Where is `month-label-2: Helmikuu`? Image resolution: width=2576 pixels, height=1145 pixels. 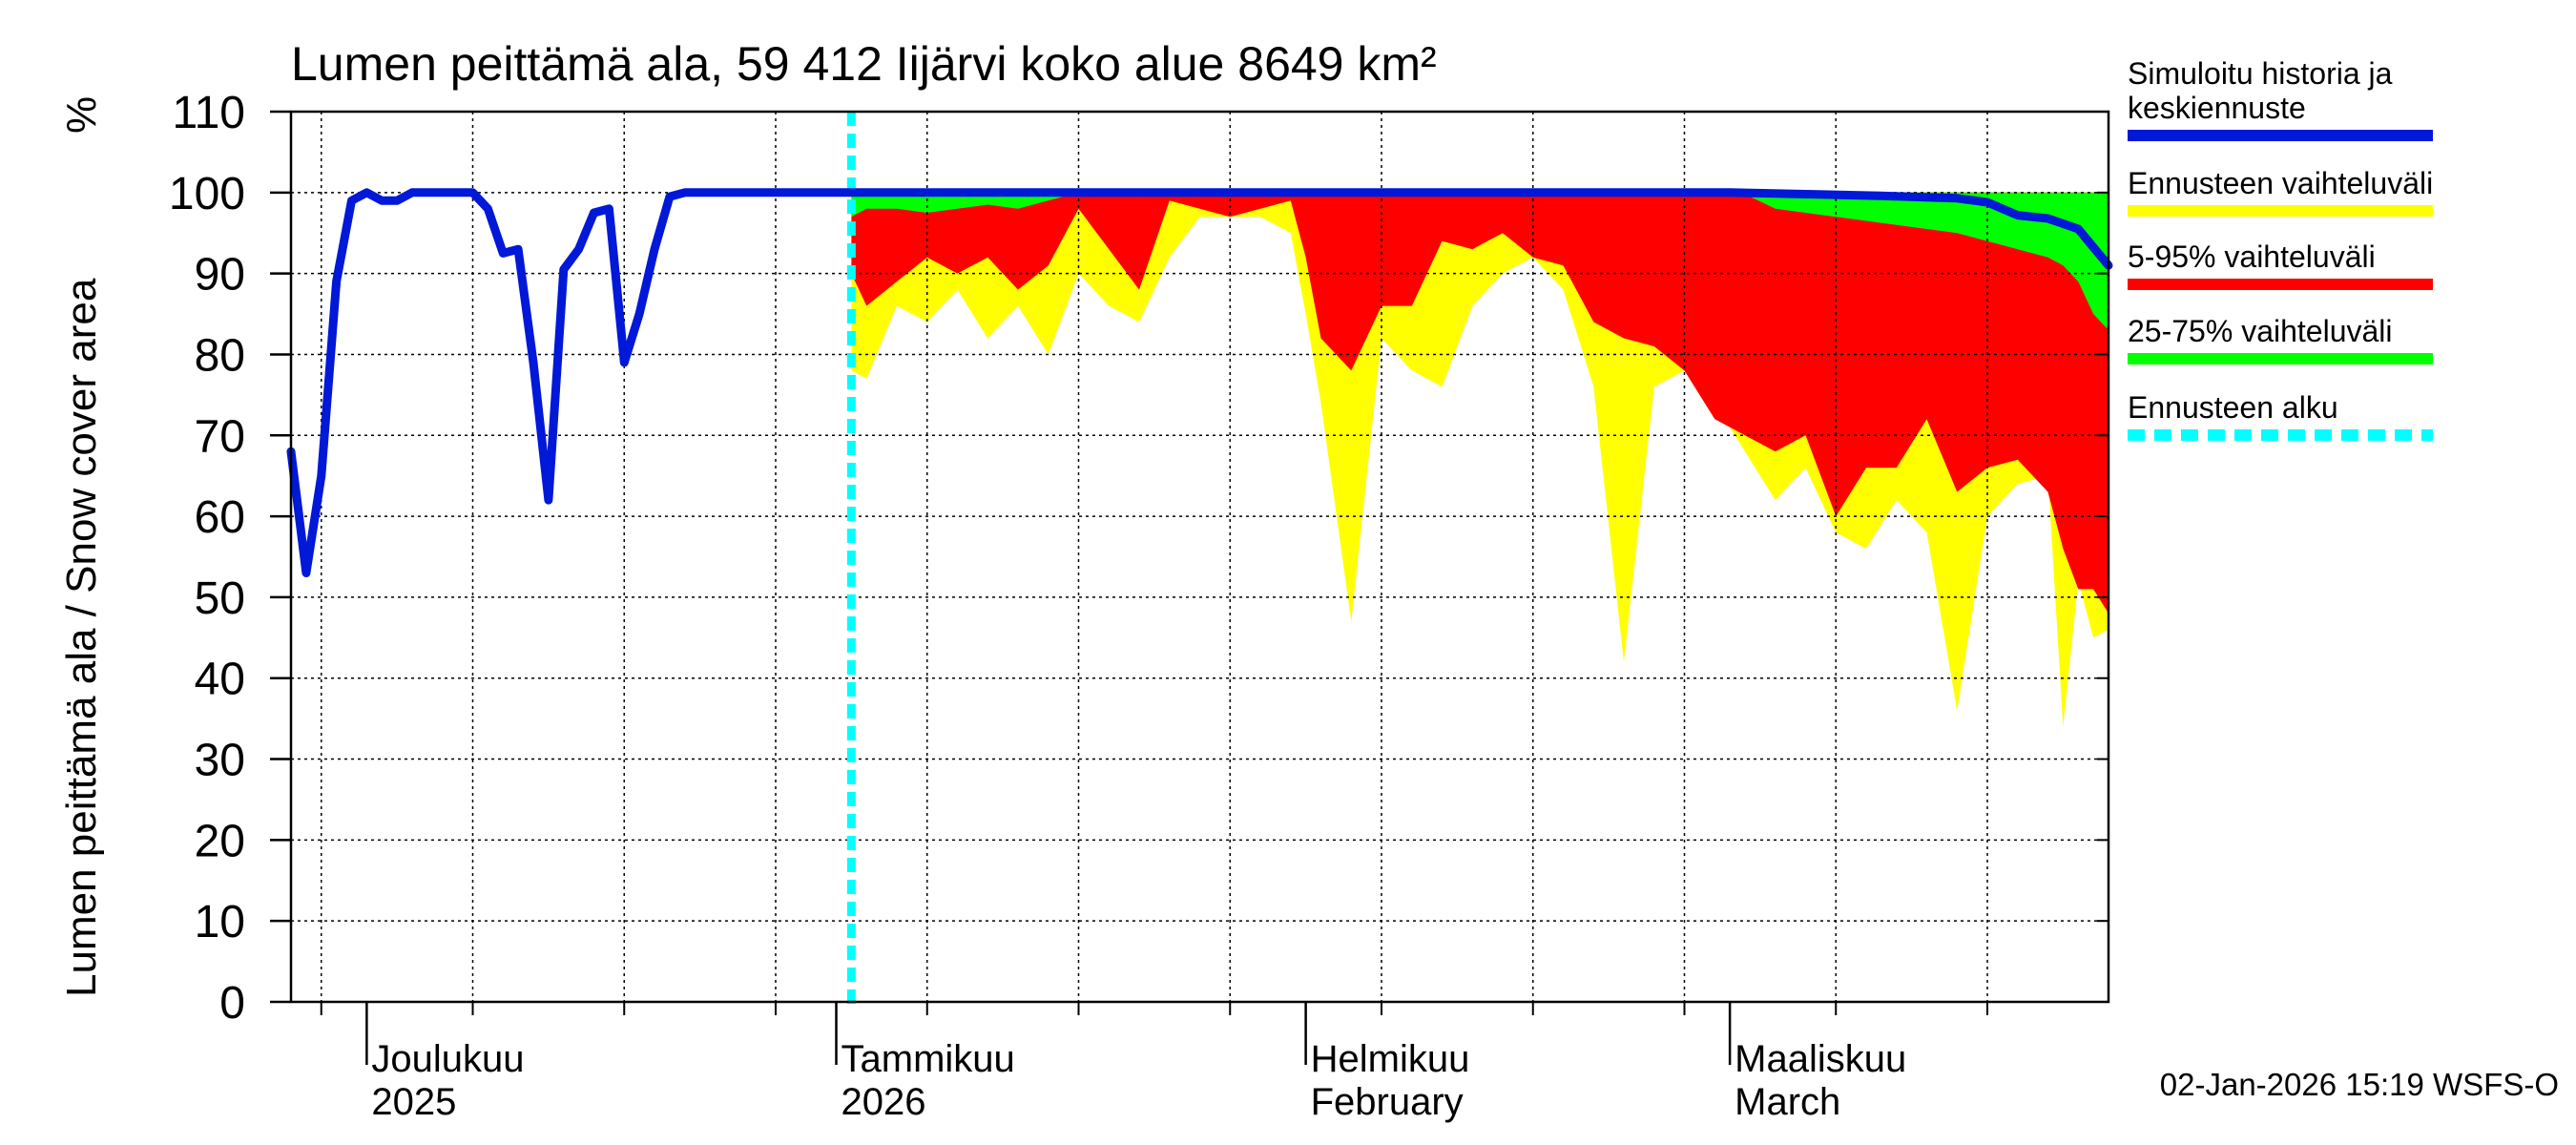 month-label-2: Helmikuu is located at coordinates (1390, 1059).